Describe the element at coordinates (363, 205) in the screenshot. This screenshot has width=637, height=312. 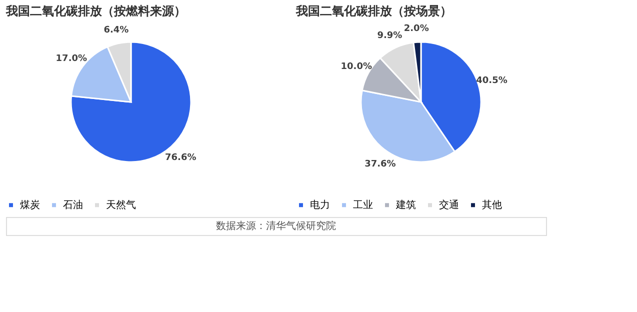
I see `legend-label: 工业` at that location.